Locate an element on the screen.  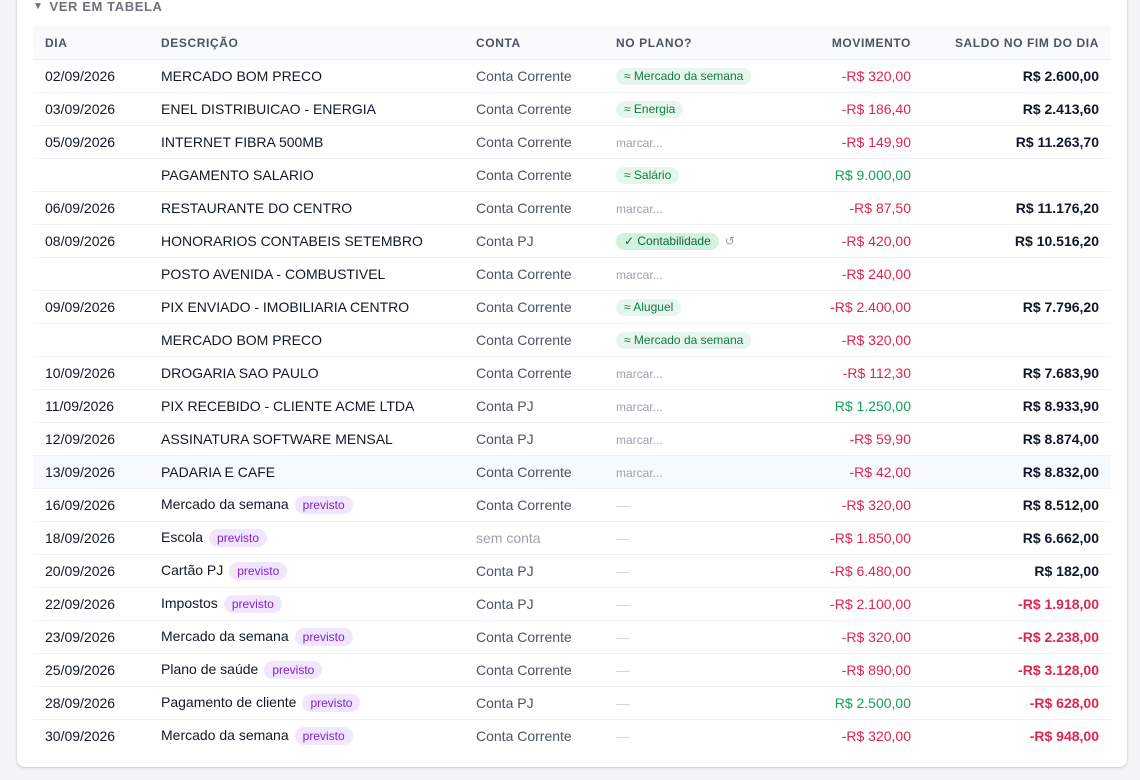
cell-dia: 25/09/2026 is located at coordinates (97, 670).